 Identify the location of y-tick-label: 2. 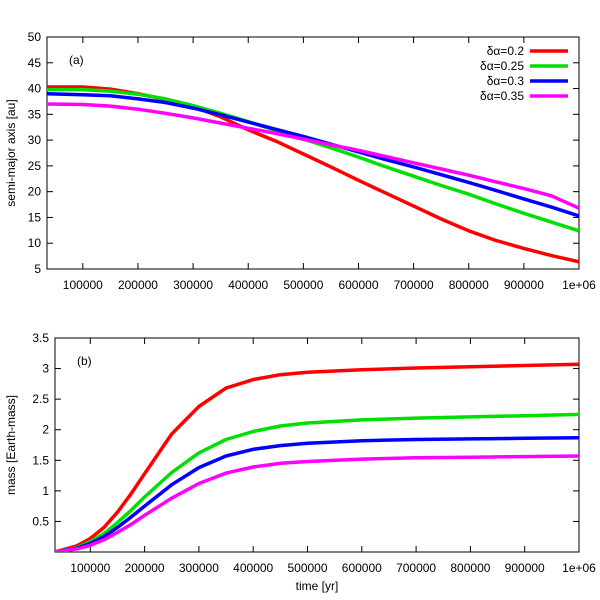
(45, 430).